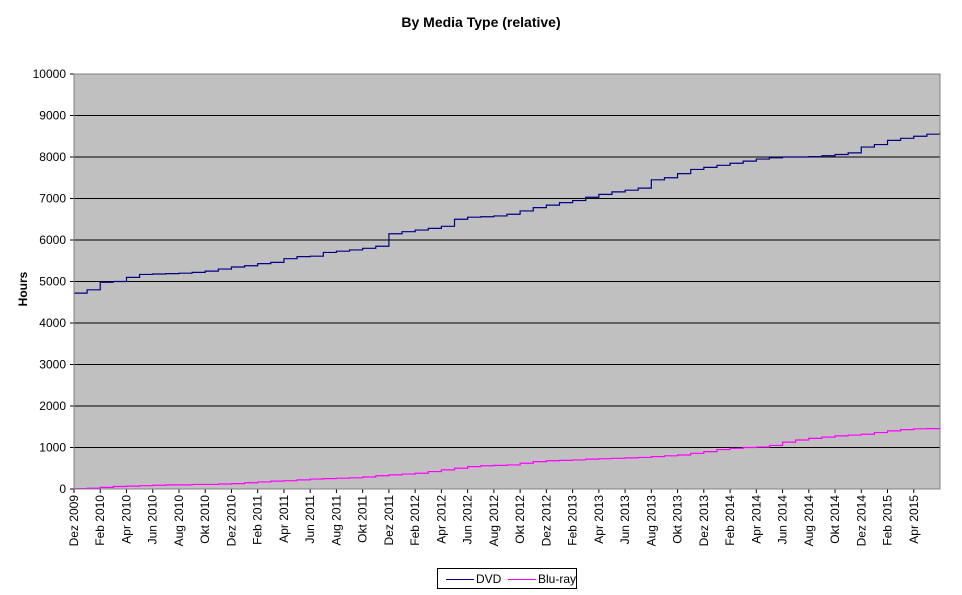 This screenshot has width=962, height=595. I want to click on legend-swatch-dvd, so click(460, 580).